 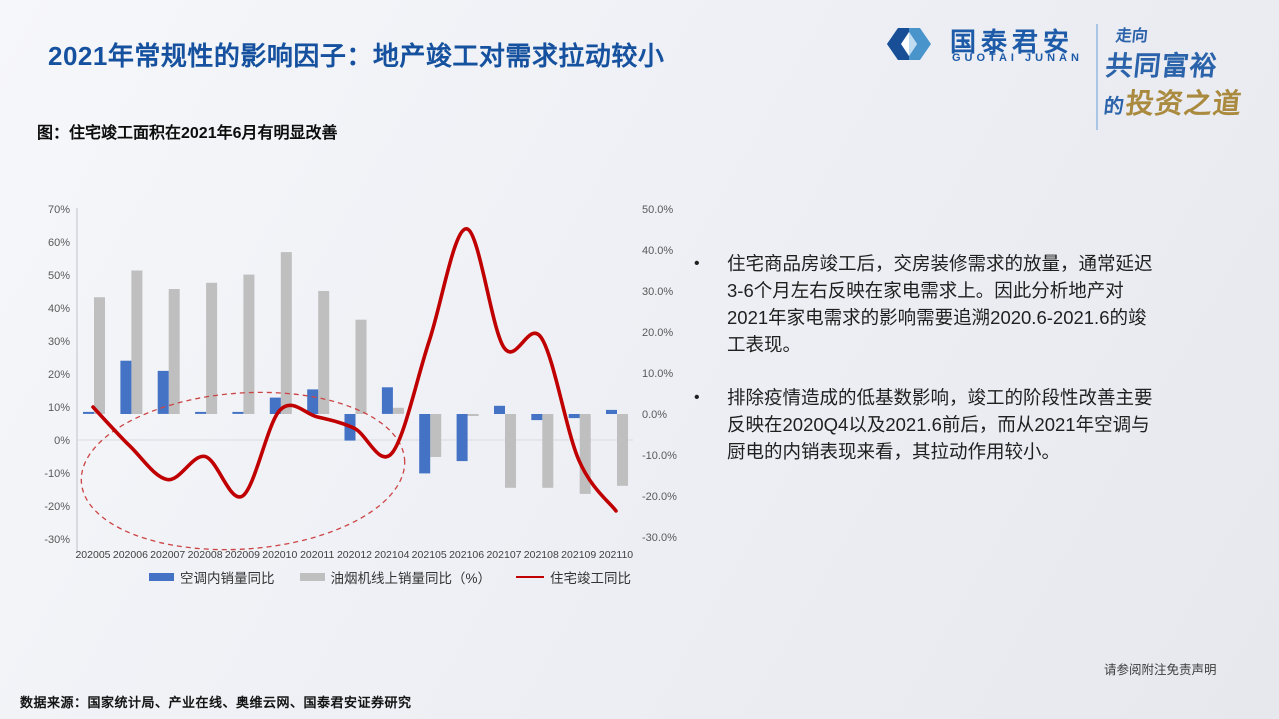 I want to click on brand-divider, so click(x=1097, y=77).